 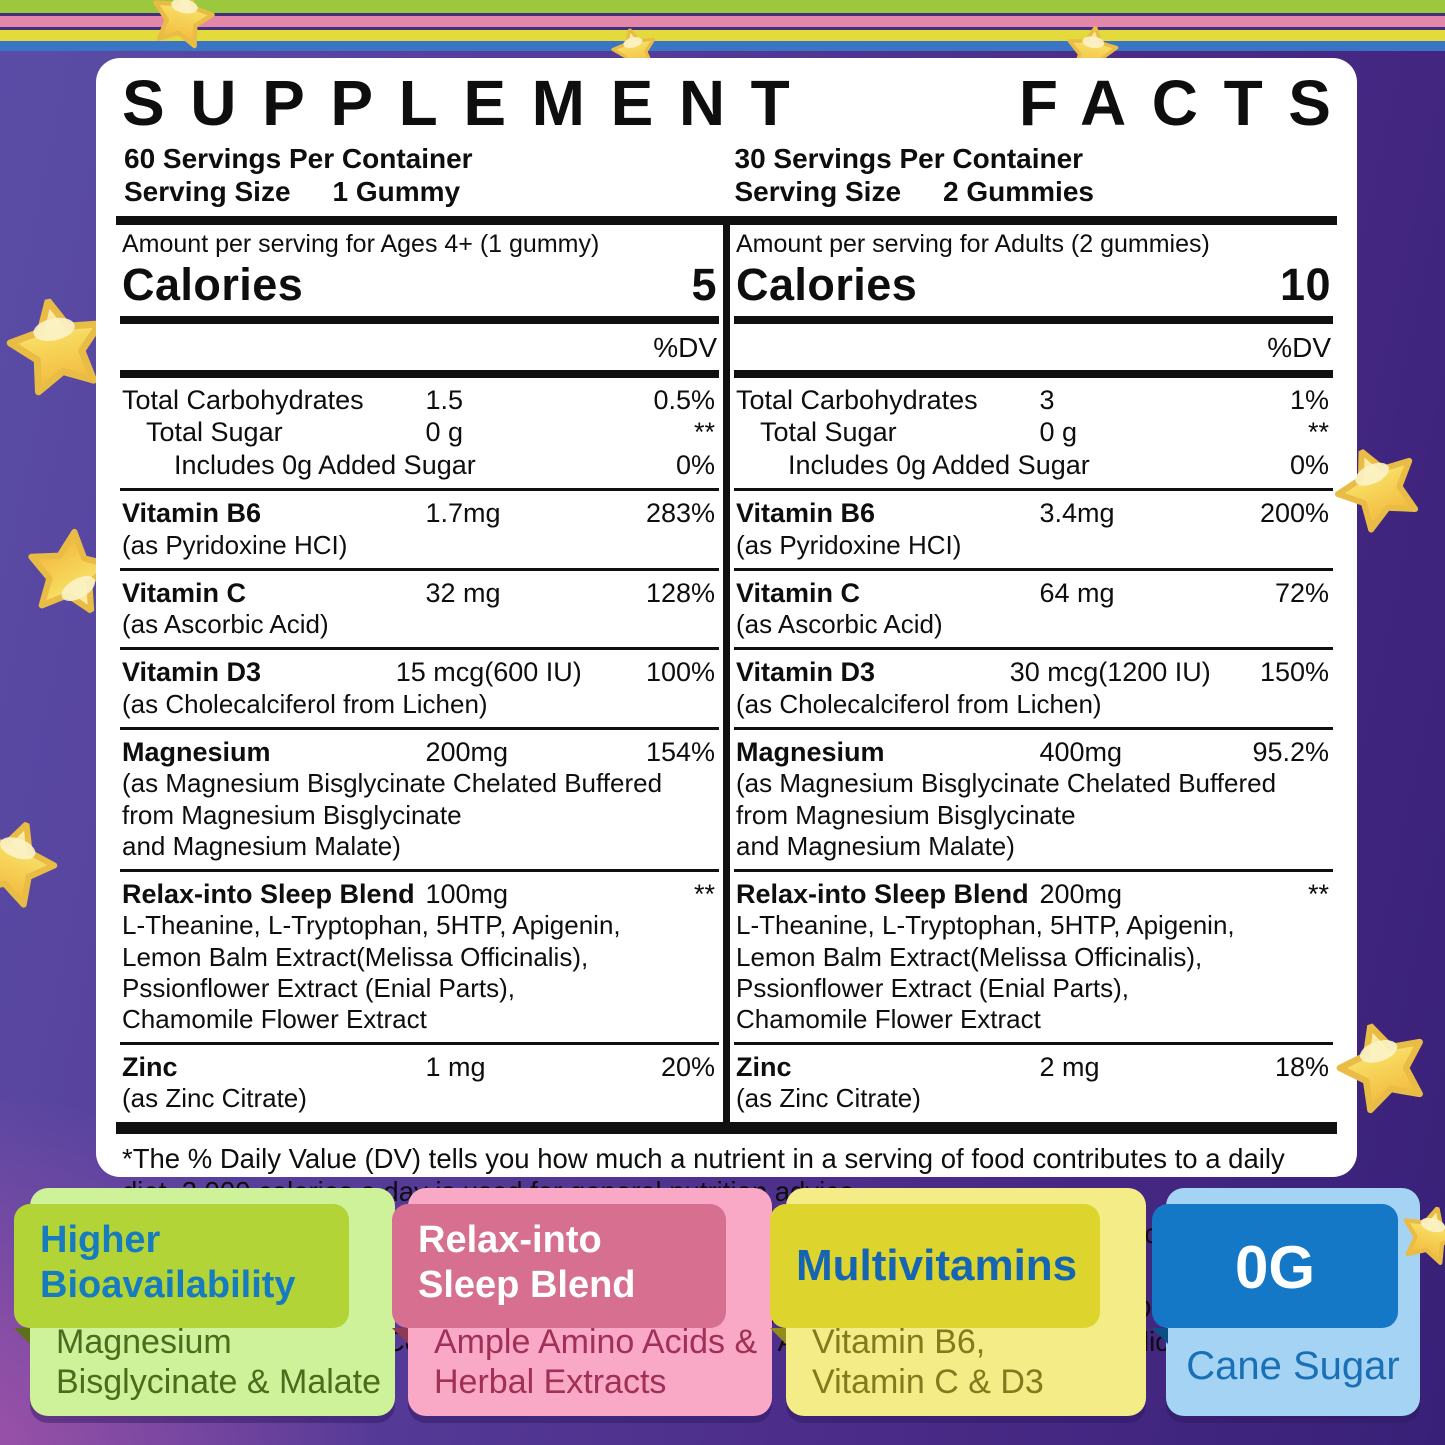 I want to click on nutrient-dv: 154%, so click(x=680, y=751).